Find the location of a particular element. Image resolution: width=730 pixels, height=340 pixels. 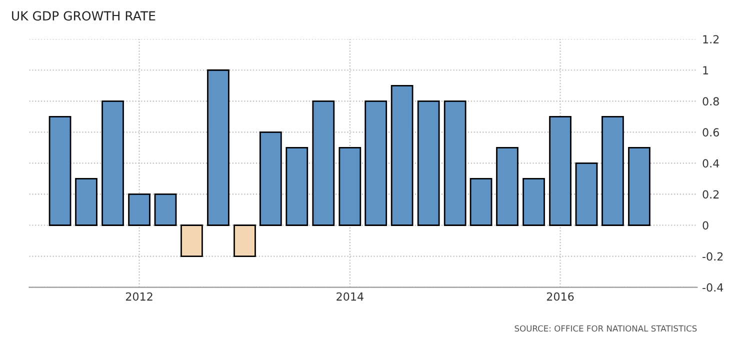

x-tick-label: 2012 is located at coordinates (139, 296).